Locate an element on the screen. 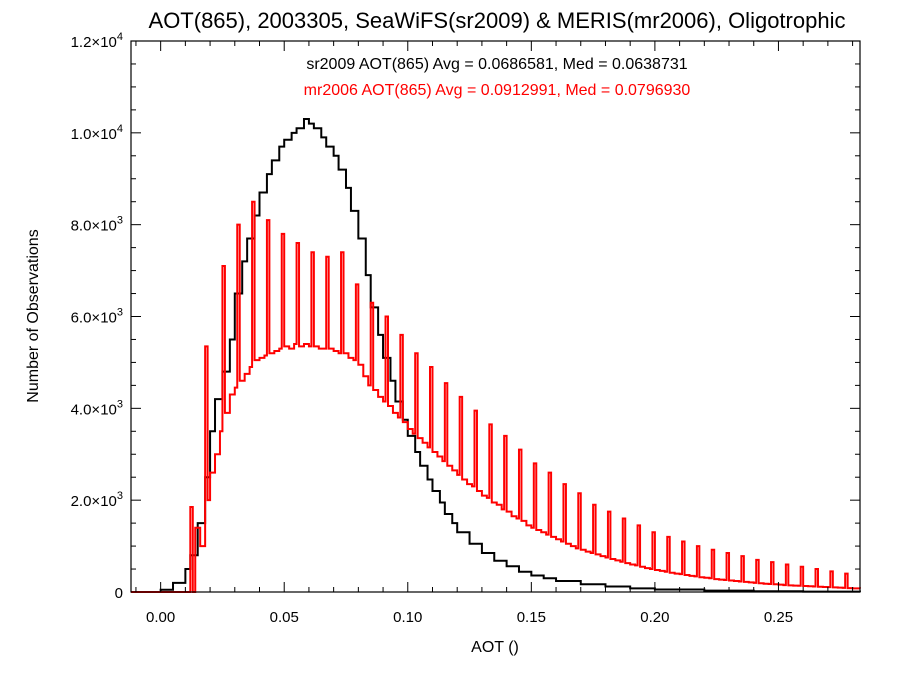  y-axis-label: Number of Observations is located at coordinates (33, 315).